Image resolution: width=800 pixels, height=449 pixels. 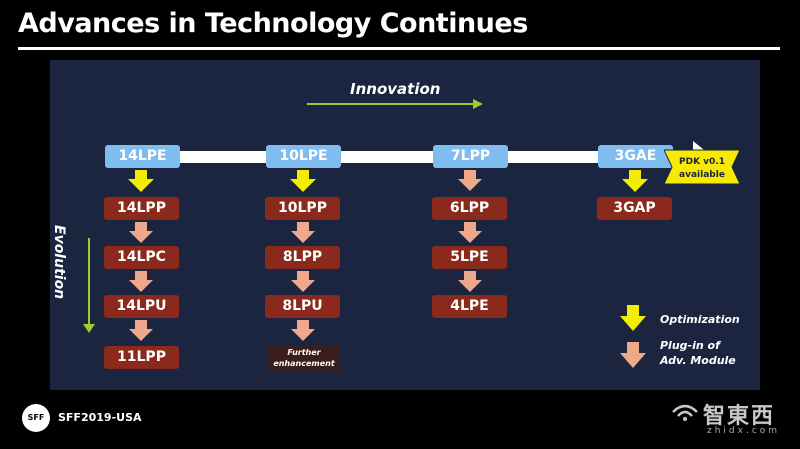 What do you see at coordinates (634, 208) in the screenshot?
I see `node-3gap: 3GAP` at bounding box center [634, 208].